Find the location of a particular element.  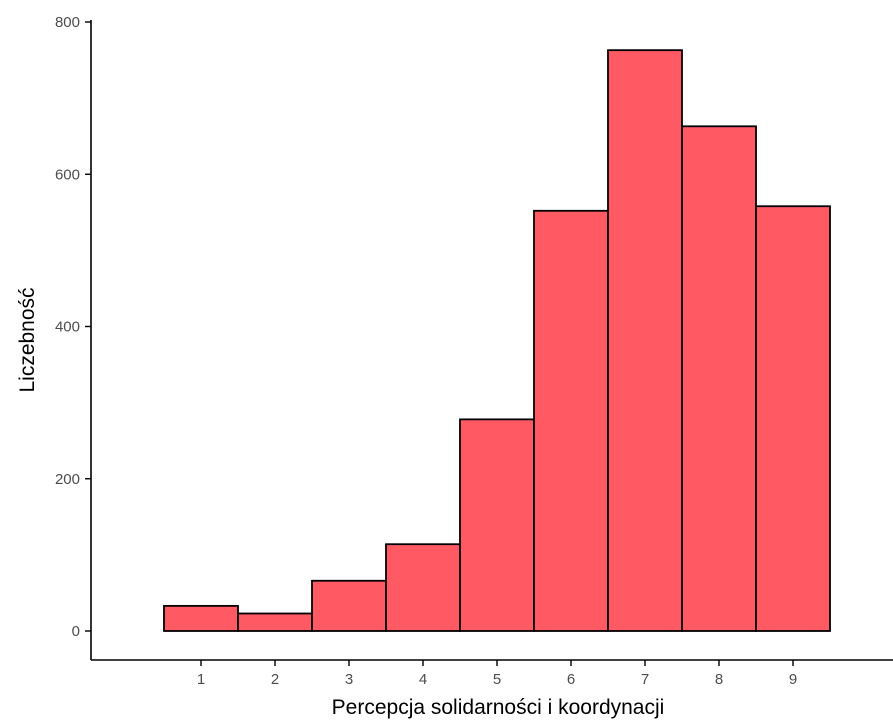

x-tick-label-3: 3 is located at coordinates (349, 679).